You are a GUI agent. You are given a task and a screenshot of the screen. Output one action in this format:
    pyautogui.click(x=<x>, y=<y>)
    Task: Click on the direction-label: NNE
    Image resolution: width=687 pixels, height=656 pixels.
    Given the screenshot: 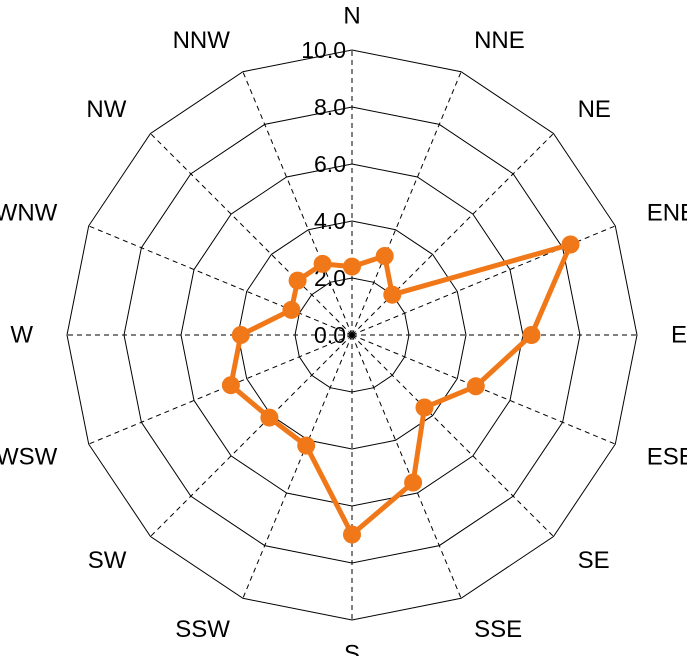 What is the action you would take?
    pyautogui.click(x=499, y=40)
    